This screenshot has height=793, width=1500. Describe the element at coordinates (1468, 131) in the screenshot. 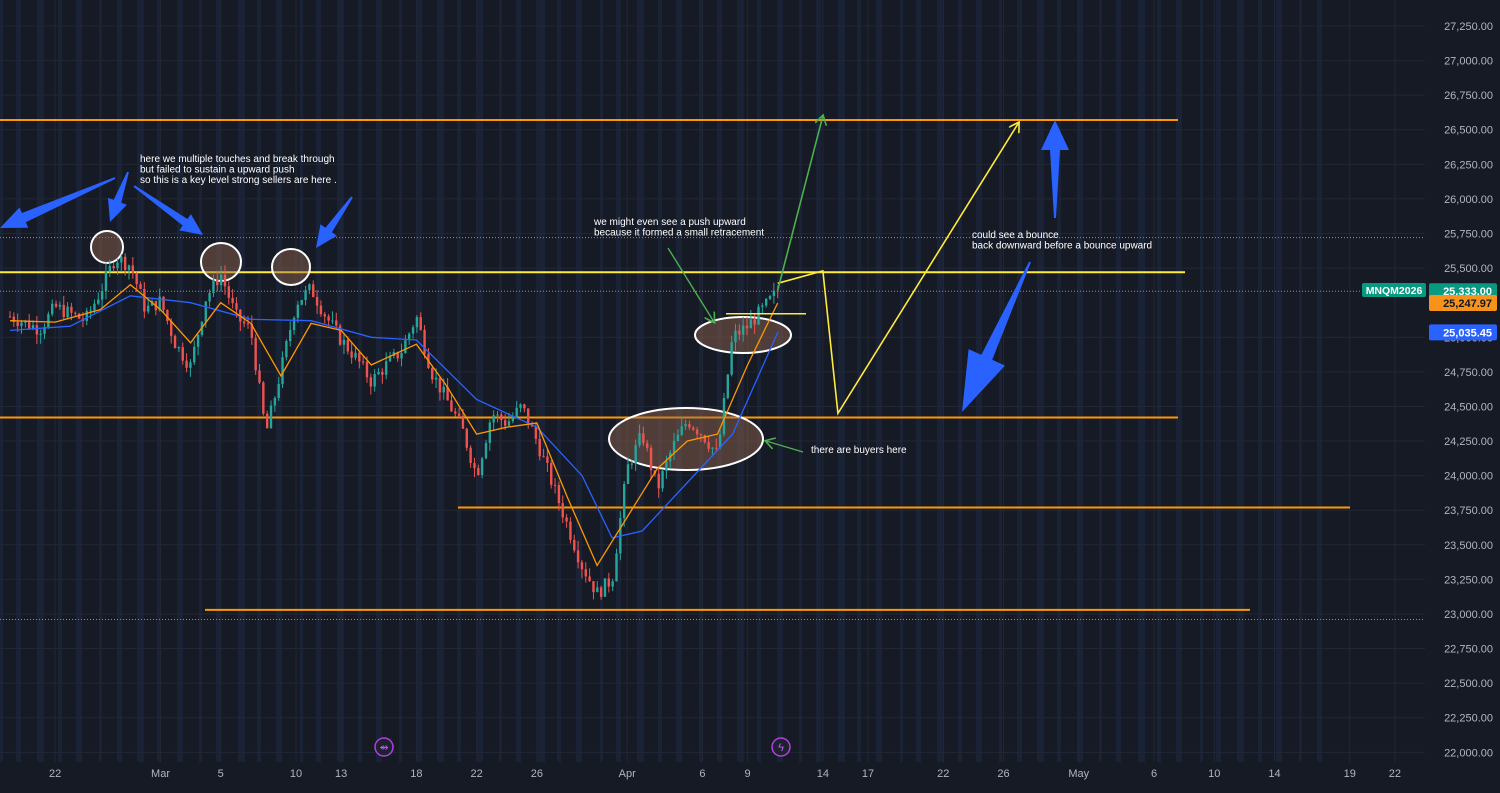

I see `price-tick-label: 26,500.00` at that location.